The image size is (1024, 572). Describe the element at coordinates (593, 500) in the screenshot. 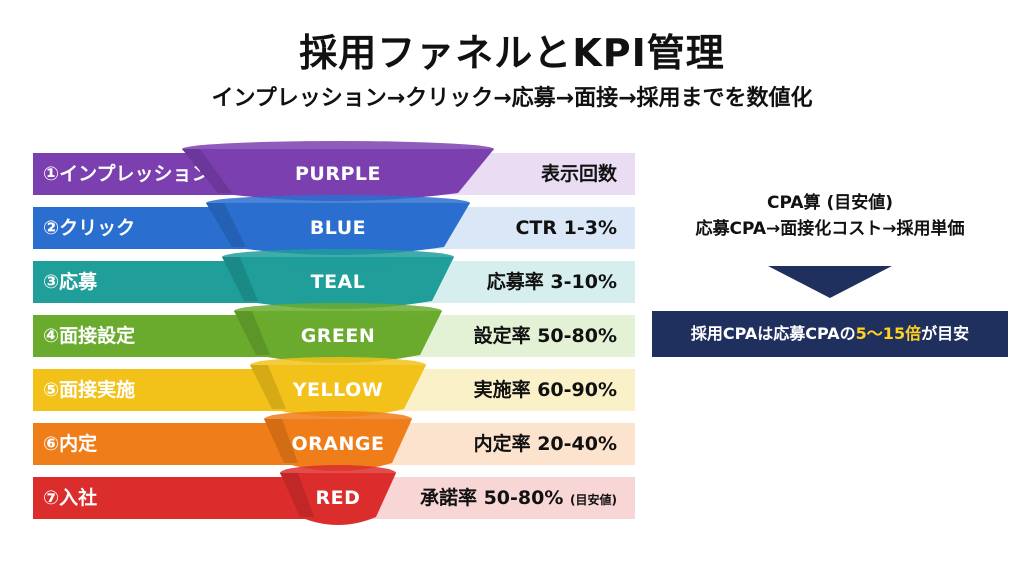

I see `stage-metric-note: (目安値)` at that location.